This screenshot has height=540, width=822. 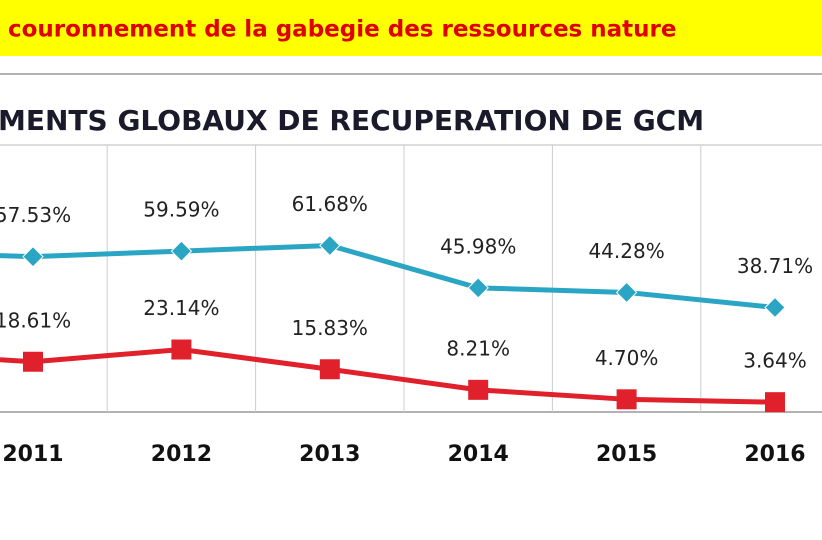 I want to click on data-label: 57.53%, so click(x=35, y=215).